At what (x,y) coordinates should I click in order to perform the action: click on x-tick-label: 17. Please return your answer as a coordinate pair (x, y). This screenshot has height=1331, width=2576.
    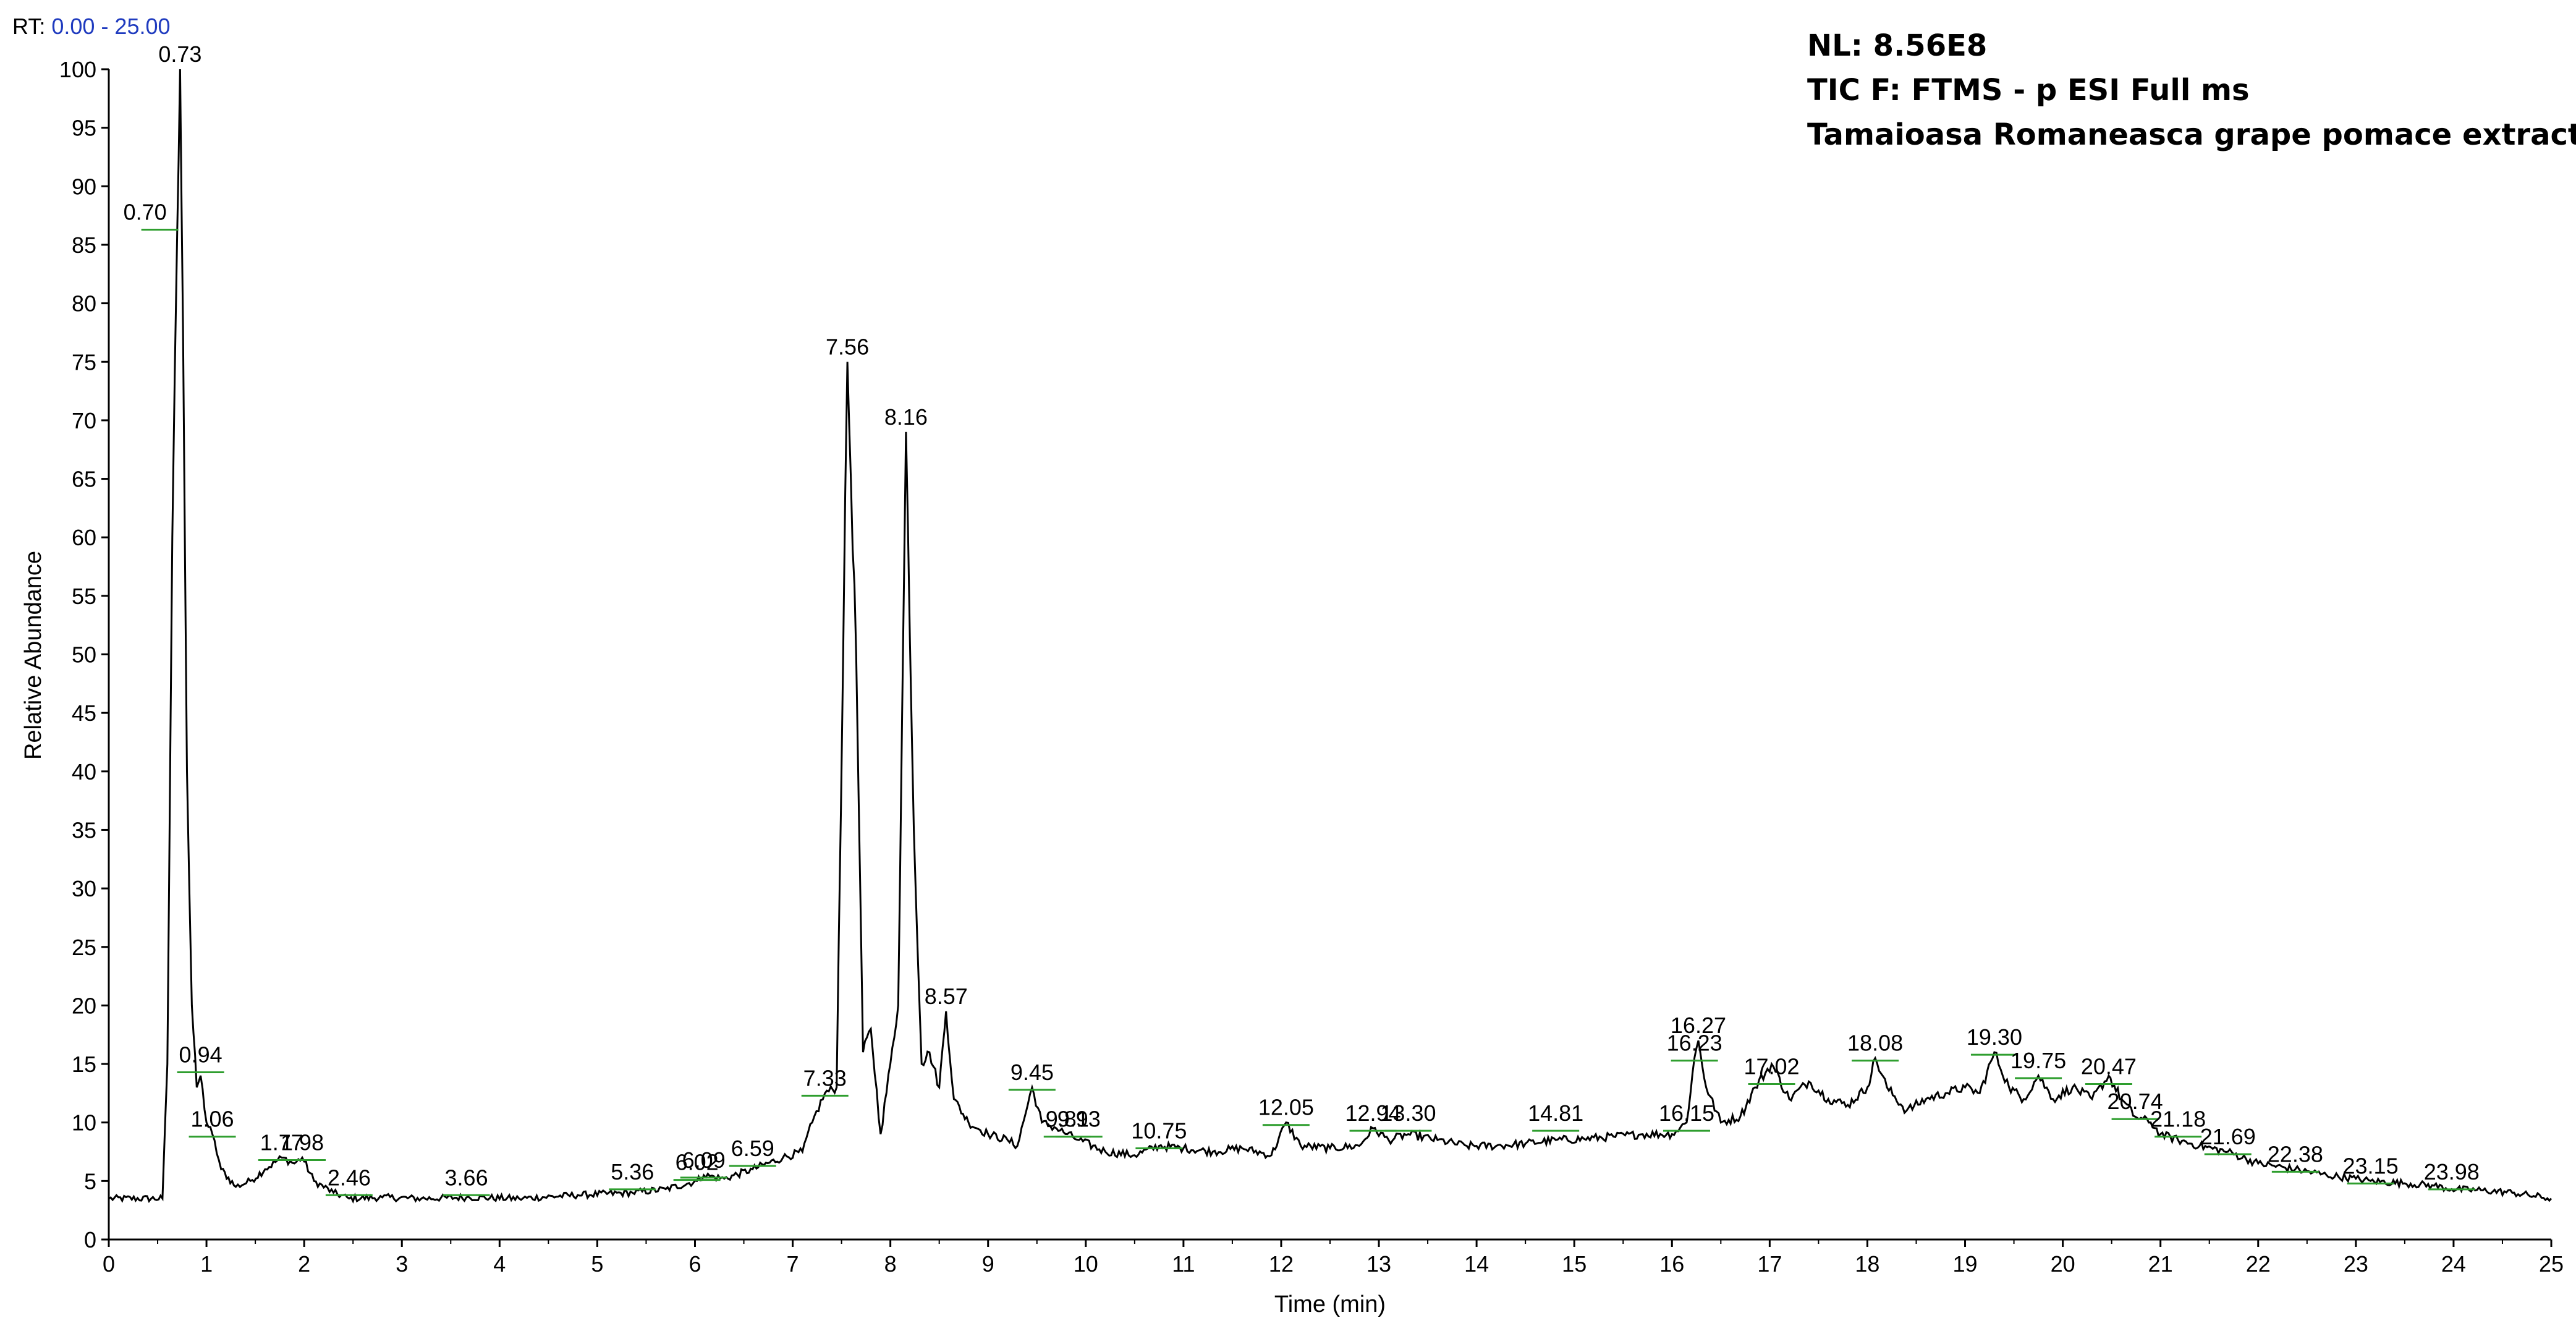
    Looking at the image, I should click on (1769, 1264).